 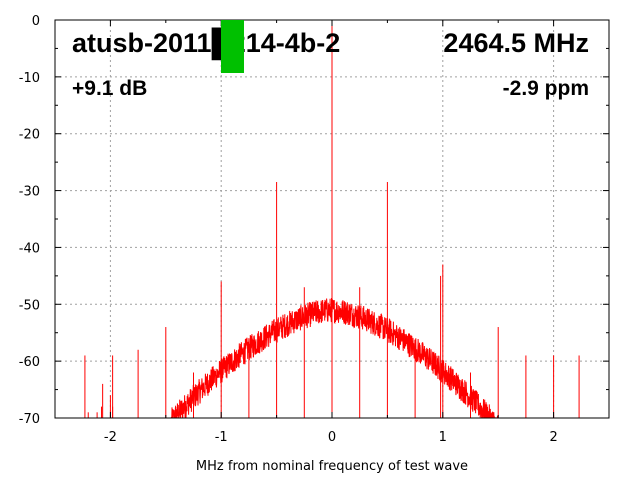 I want to click on device-title: atusb-2011█214-4b-2, so click(x=206, y=44).